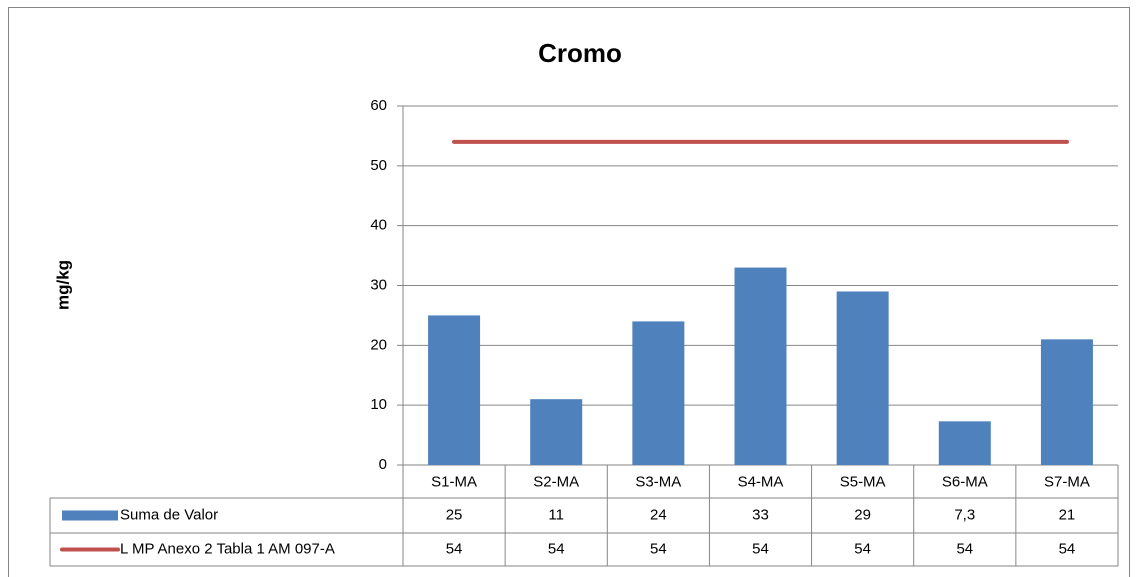 The image size is (1138, 577). What do you see at coordinates (378, 284) in the screenshot?
I see `y-tick-label: 30` at bounding box center [378, 284].